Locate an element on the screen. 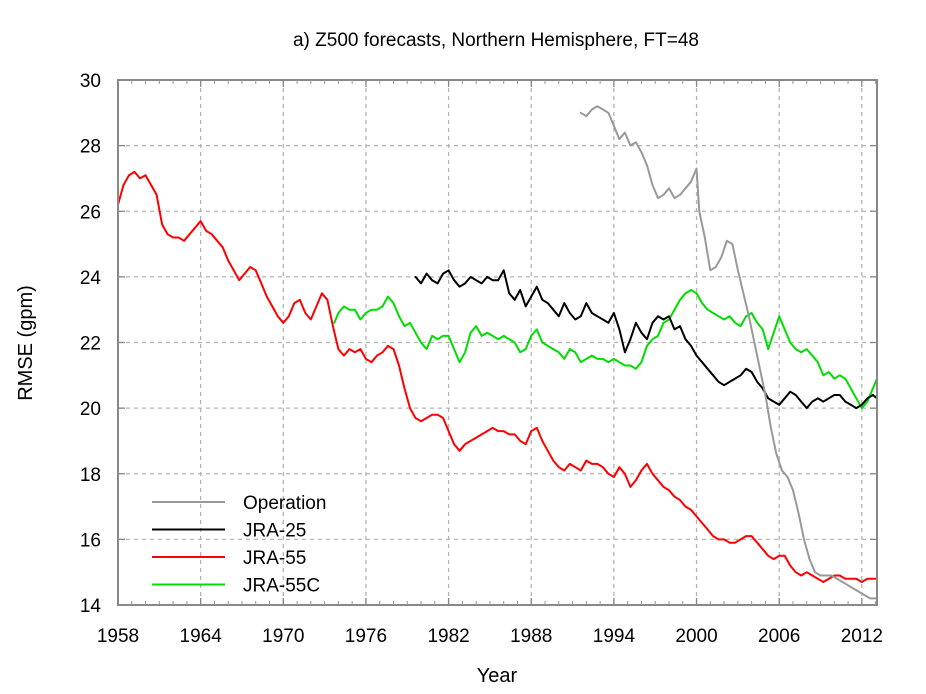 The width and height of the screenshot is (926, 694). y-tick-label: 30 is located at coordinates (90, 81).